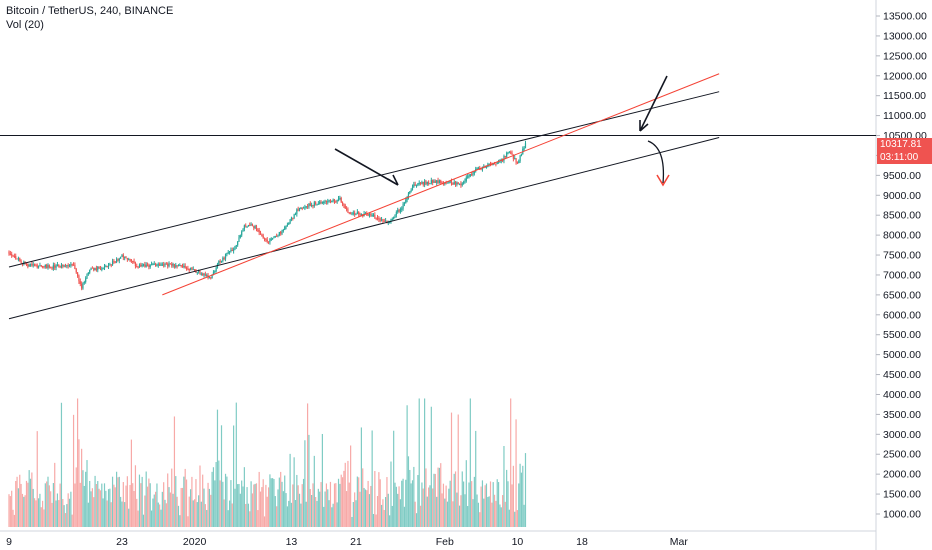 This screenshot has height=550, width=932. I want to click on projection-arrowhead, so click(663, 180).